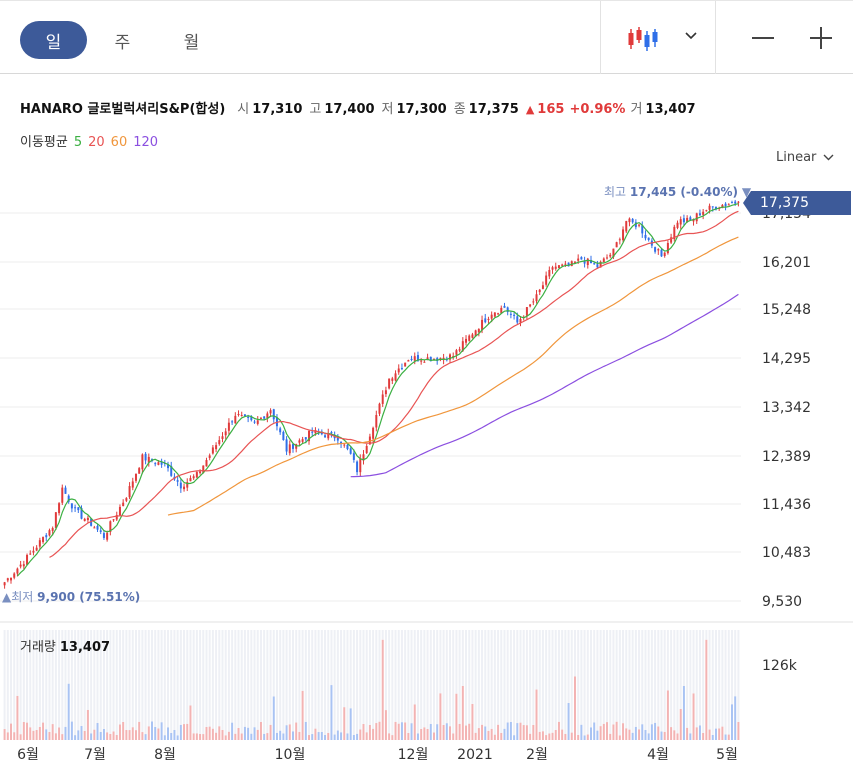 Image resolution: width=853 pixels, height=767 pixels. I want to click on y-tick-label: 15,248, so click(786, 310).